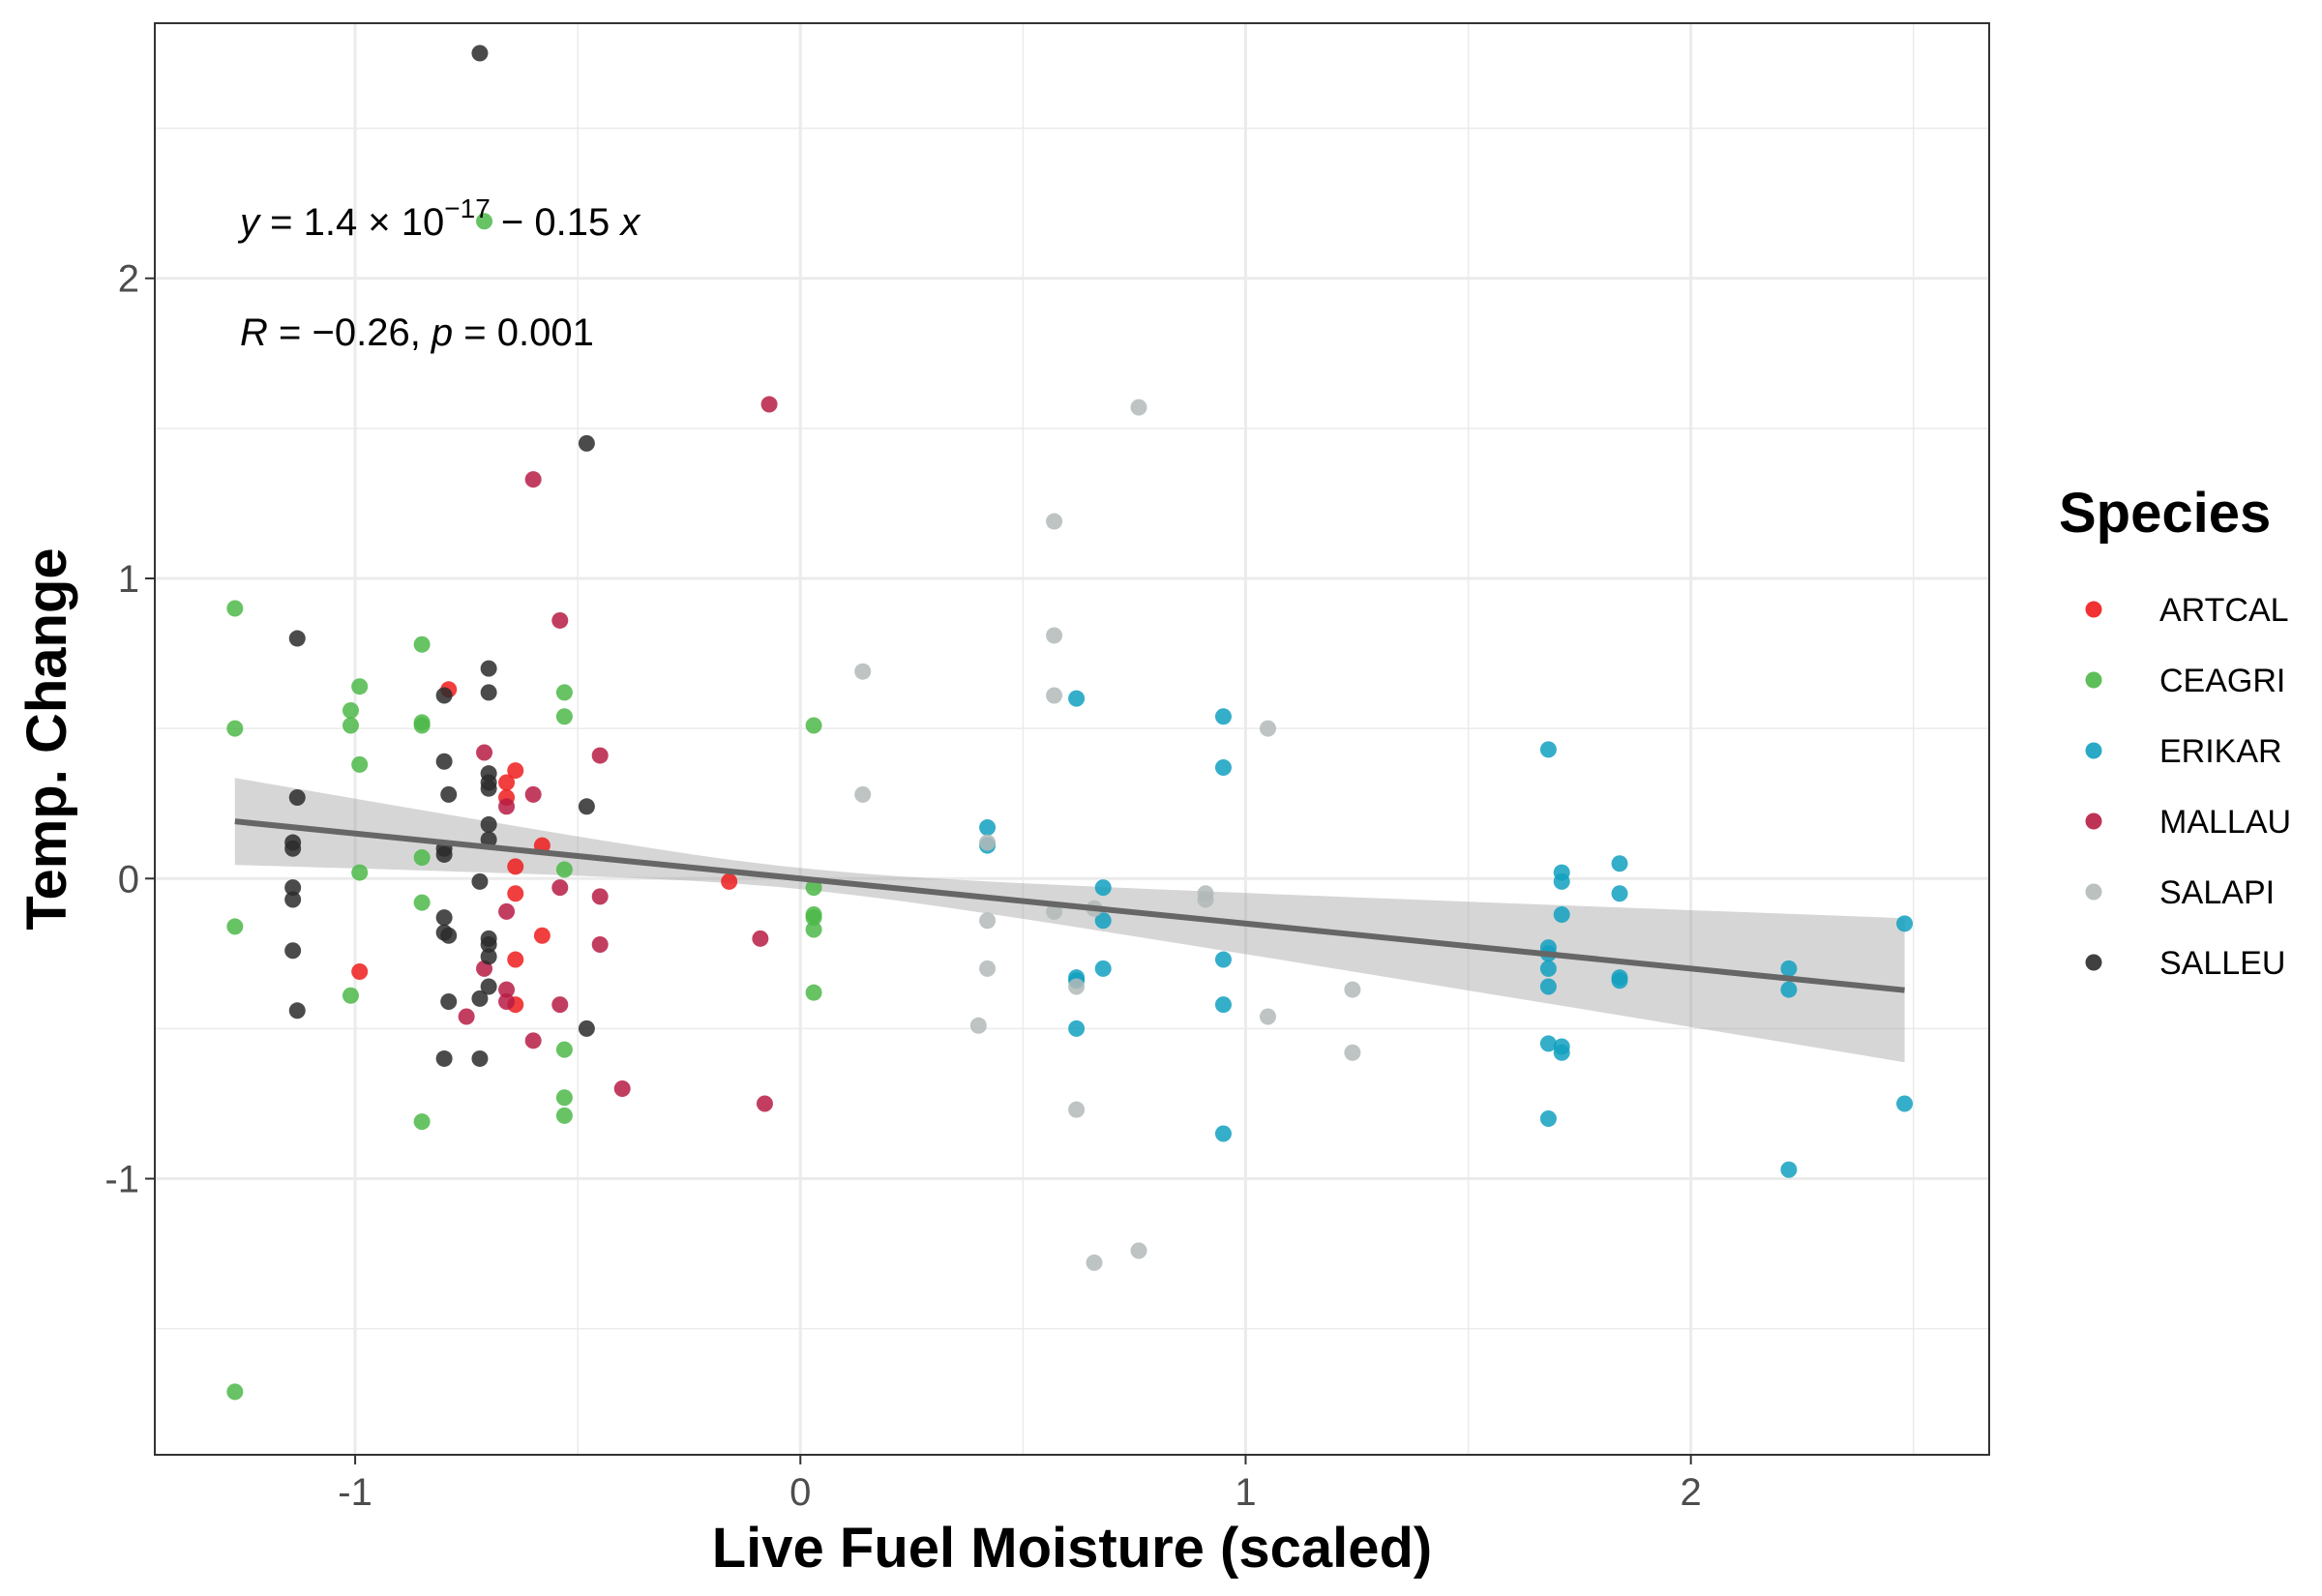 This screenshot has height=1596, width=2322. What do you see at coordinates (800, 1492) in the screenshot?
I see `x-tick-label: 0` at bounding box center [800, 1492].